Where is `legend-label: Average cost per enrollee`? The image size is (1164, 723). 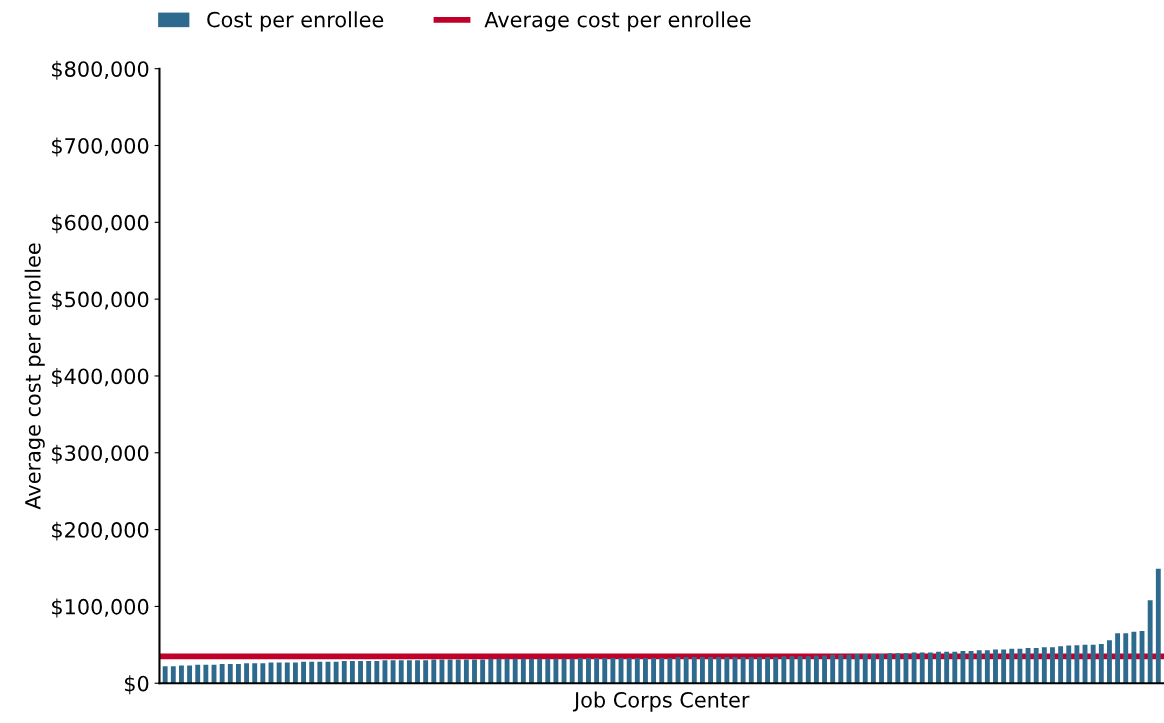
legend-label: Average cost per enrollee is located at coordinates (617, 21).